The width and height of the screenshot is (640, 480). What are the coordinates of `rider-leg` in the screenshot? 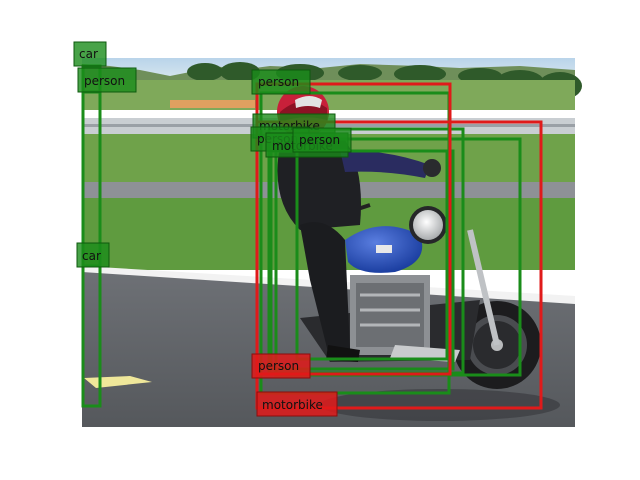 It's located at (325, 291).